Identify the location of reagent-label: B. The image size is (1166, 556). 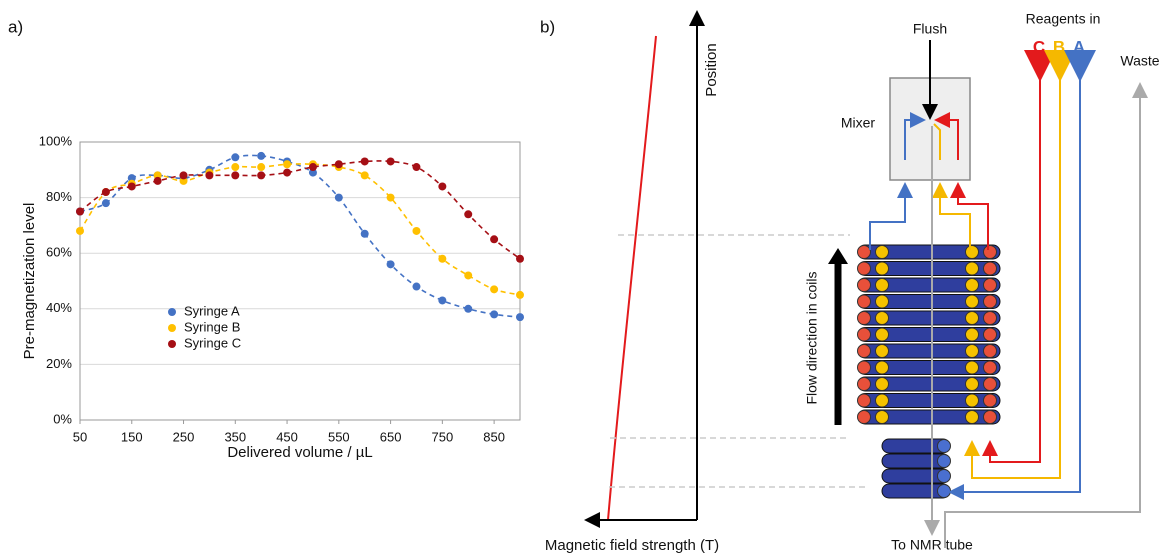
(1059, 46).